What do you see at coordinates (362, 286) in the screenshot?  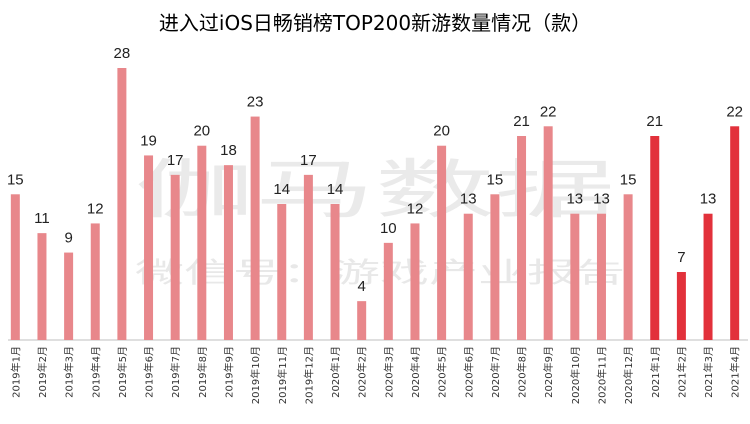 I see `value-label-14: 4` at bounding box center [362, 286].